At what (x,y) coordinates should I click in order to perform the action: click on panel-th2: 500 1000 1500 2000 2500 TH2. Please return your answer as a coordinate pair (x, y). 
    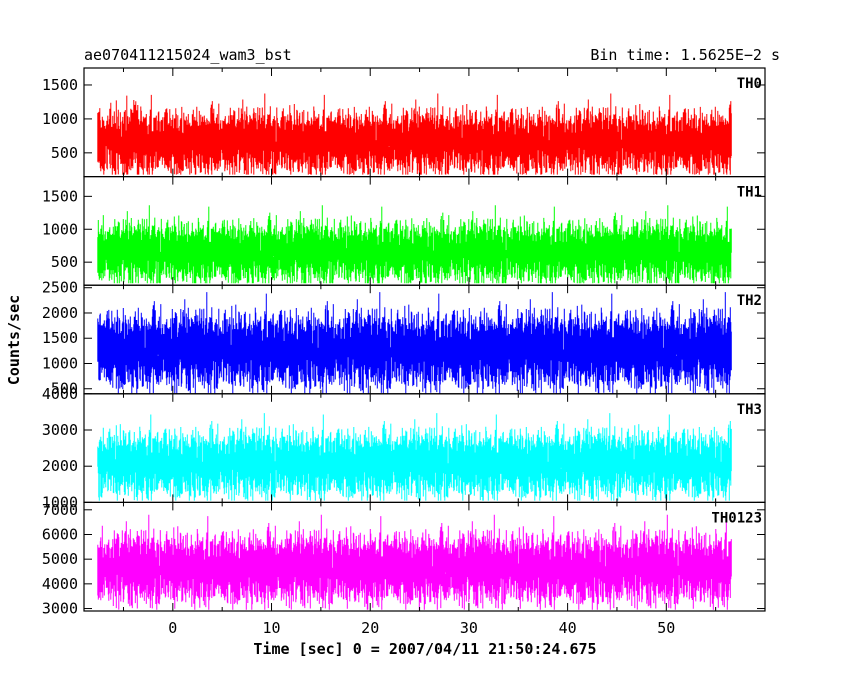
    Looking at the image, I should click on (404, 338).